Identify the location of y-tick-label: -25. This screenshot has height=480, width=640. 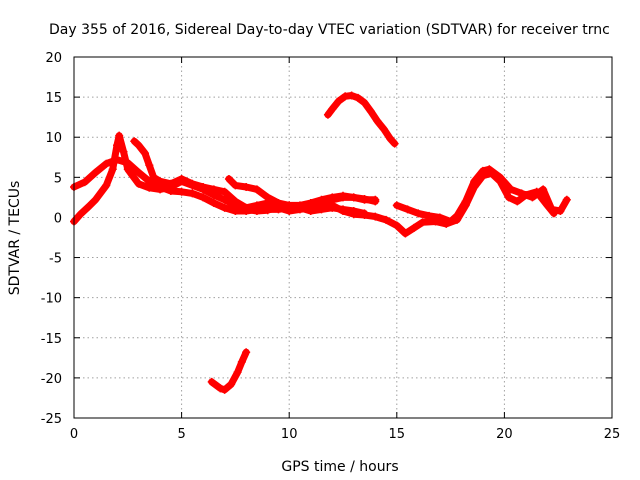
(51, 419).